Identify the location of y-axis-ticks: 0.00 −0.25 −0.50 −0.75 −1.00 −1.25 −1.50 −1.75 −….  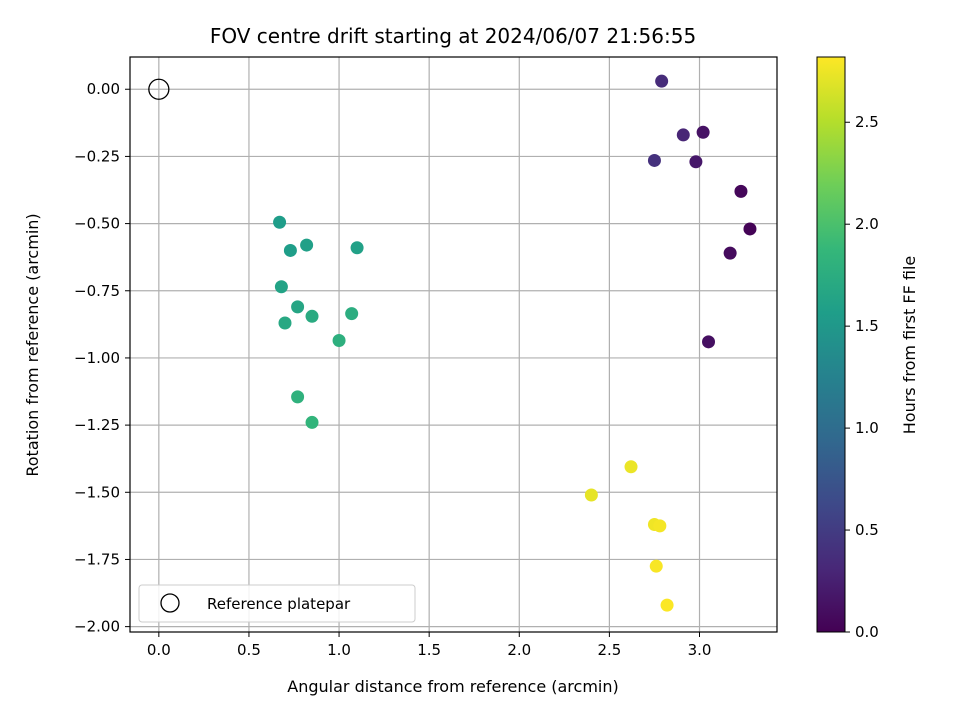
(102, 358).